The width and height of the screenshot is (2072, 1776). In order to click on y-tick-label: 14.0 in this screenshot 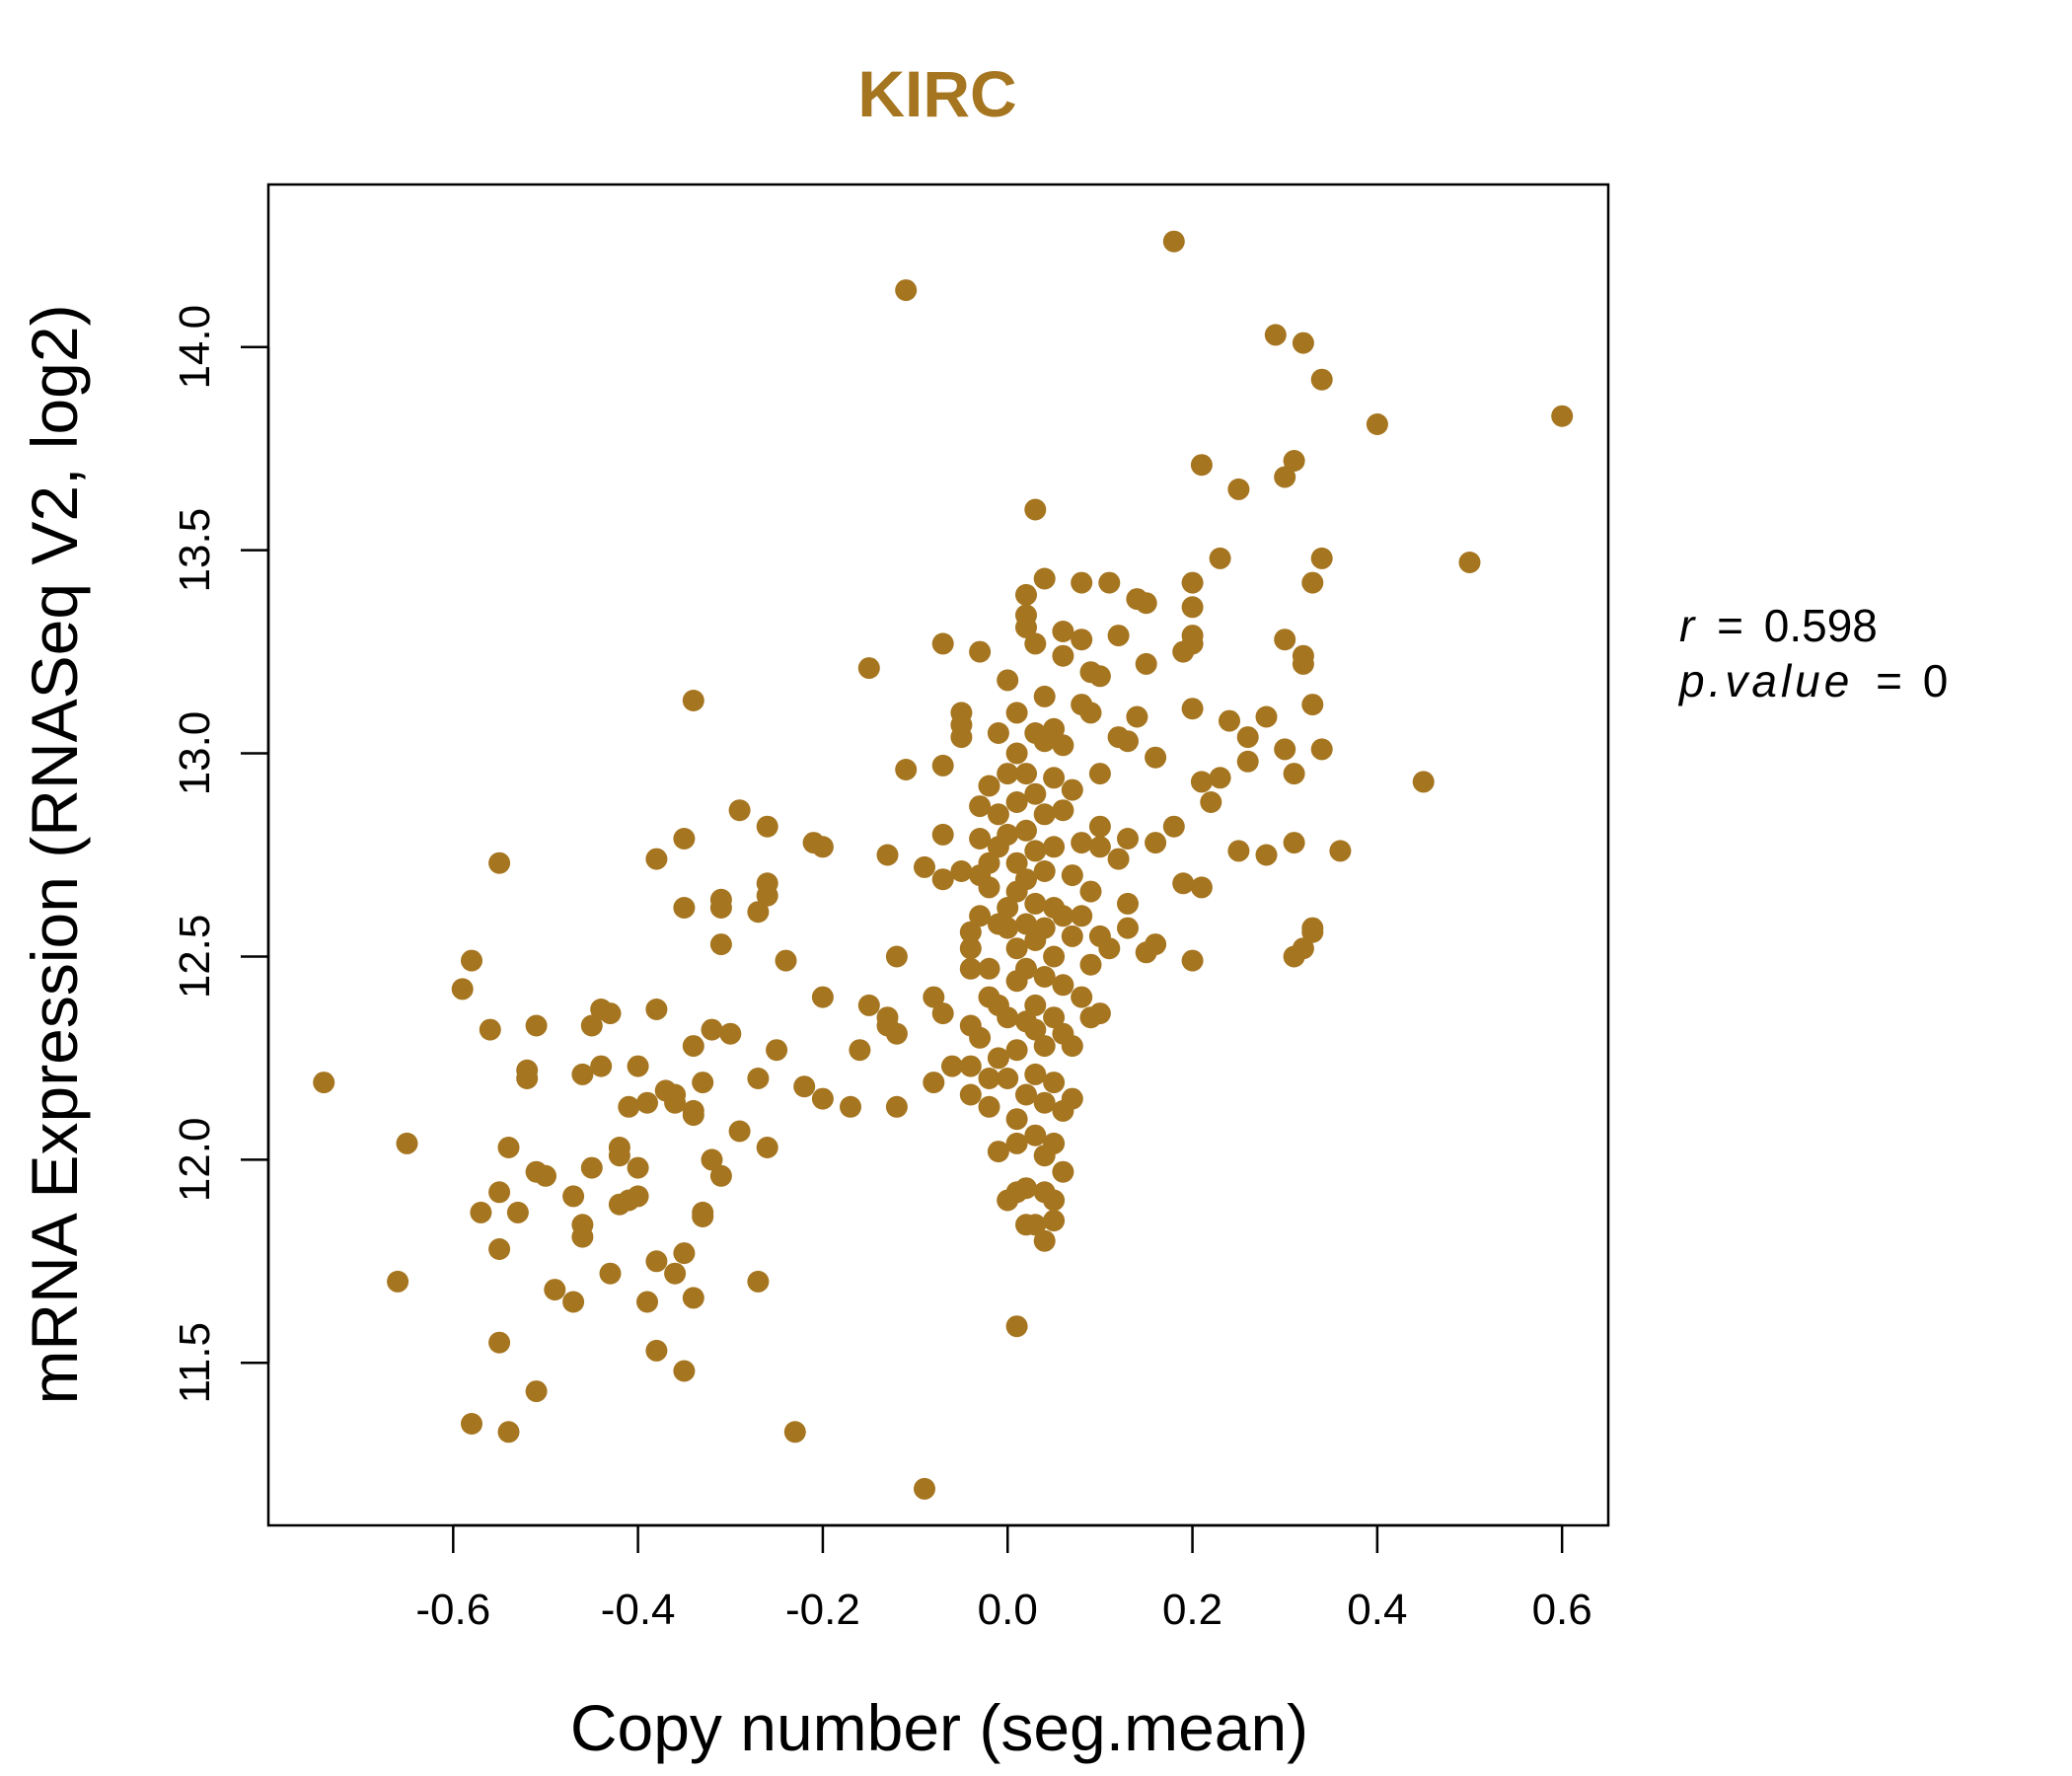, I will do `click(195, 348)`.